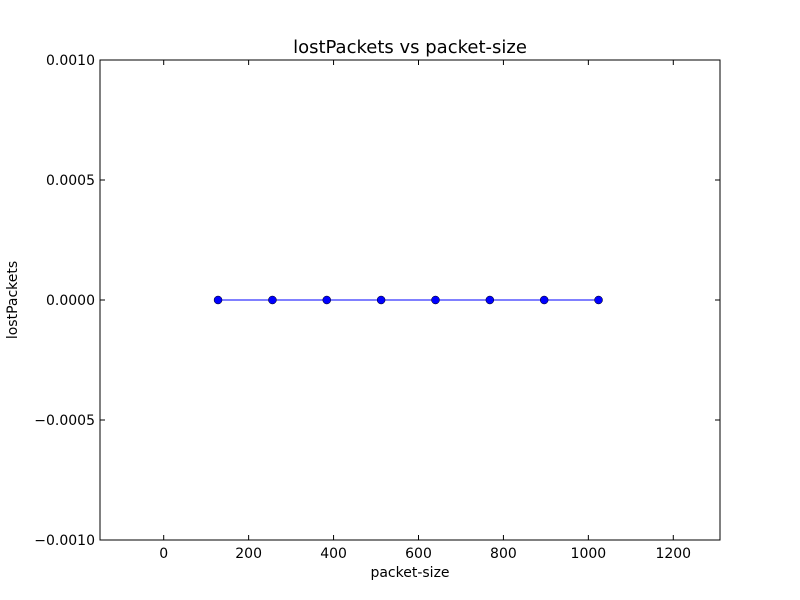 The width and height of the screenshot is (800, 600). What do you see at coordinates (410, 47) in the screenshot?
I see `chart-title: lostPackets vs packet-size` at bounding box center [410, 47].